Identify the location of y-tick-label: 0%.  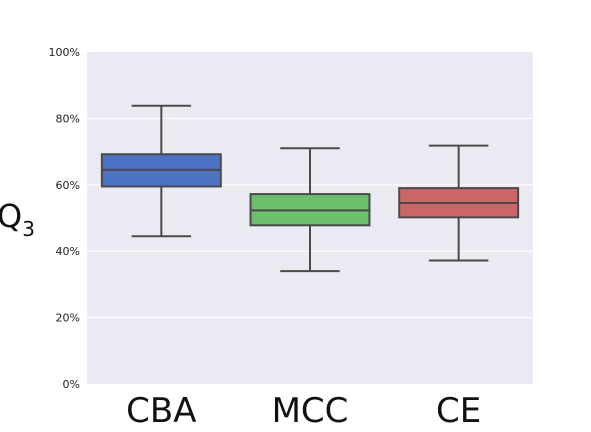
(71, 384).